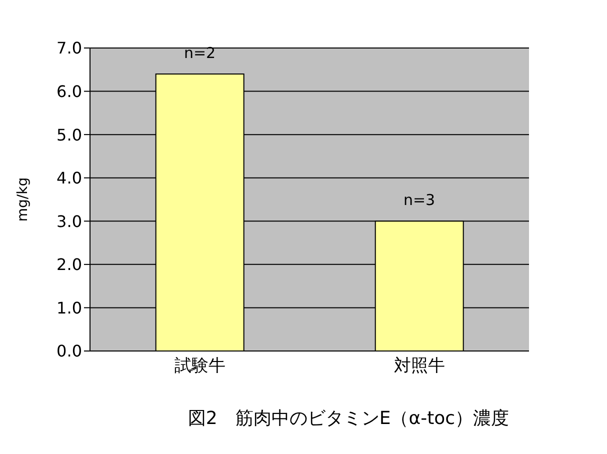 The width and height of the screenshot is (607, 454). Describe the element at coordinates (348, 418) in the screenshot. I see `text: 図2 筋肉中のビタミンE（α-toc）濃度` at that location.